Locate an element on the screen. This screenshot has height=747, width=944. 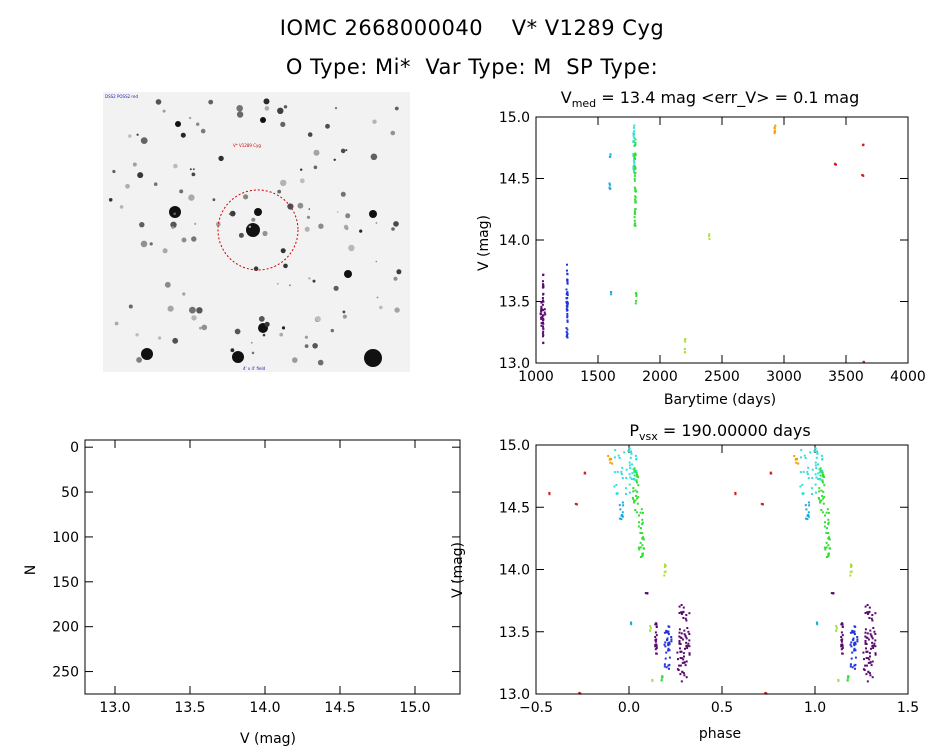
histogram-xtick-label: 13.5 is located at coordinates (189, 708).